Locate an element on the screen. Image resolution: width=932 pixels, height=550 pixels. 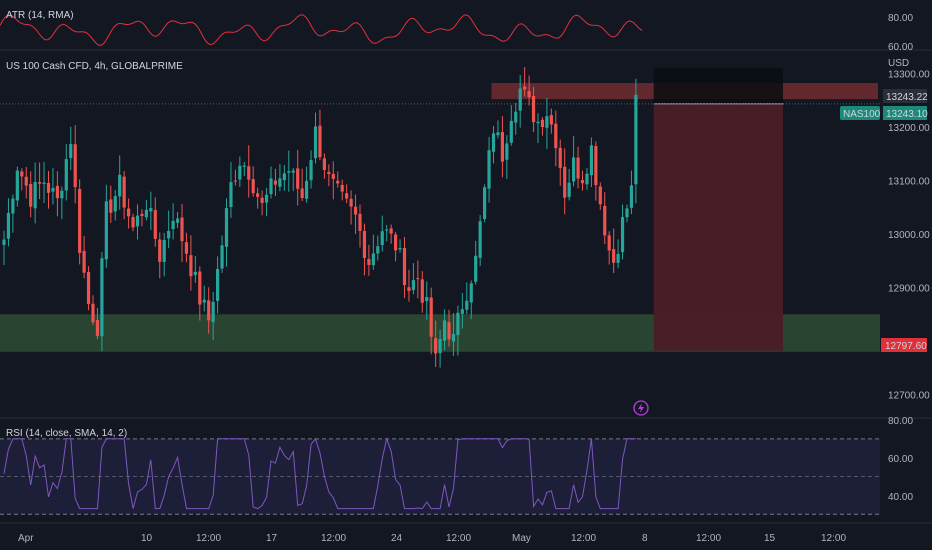
short-position-stop-zone is located at coordinates (718, 86).